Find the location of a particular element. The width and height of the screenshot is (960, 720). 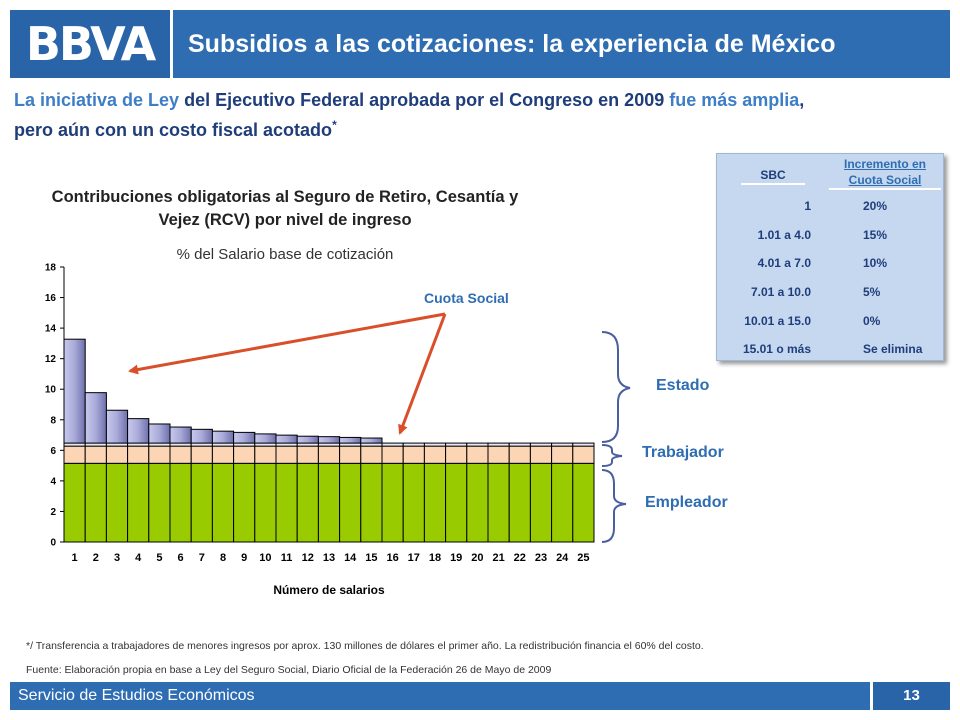

x-tick-label: 8 is located at coordinates (223, 558).